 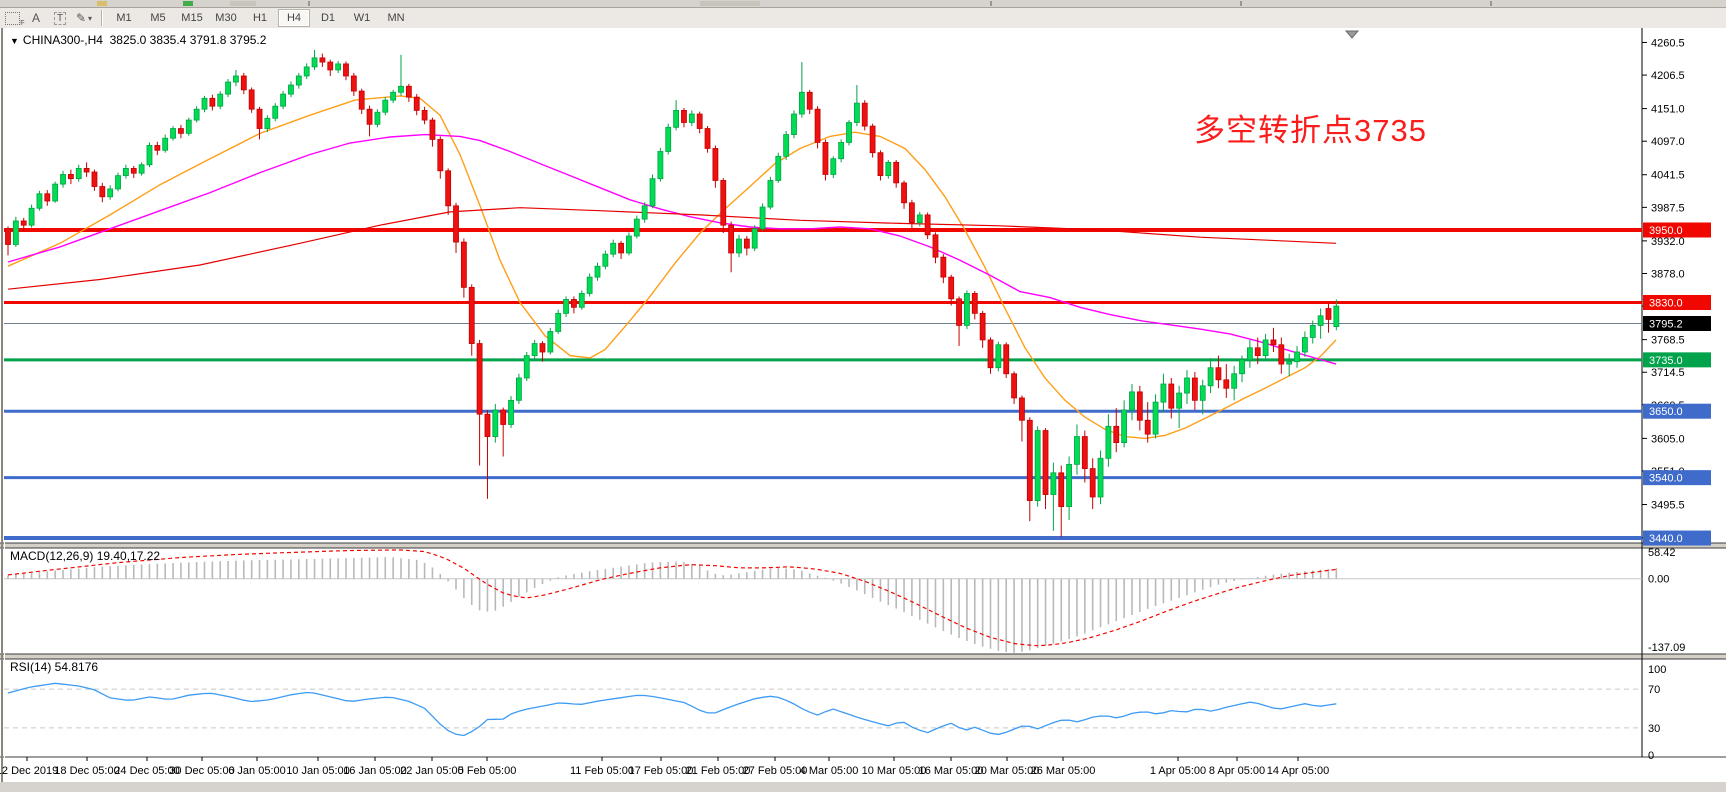 I want to click on svg-text: 3795.2, so click(x=1666, y=324).